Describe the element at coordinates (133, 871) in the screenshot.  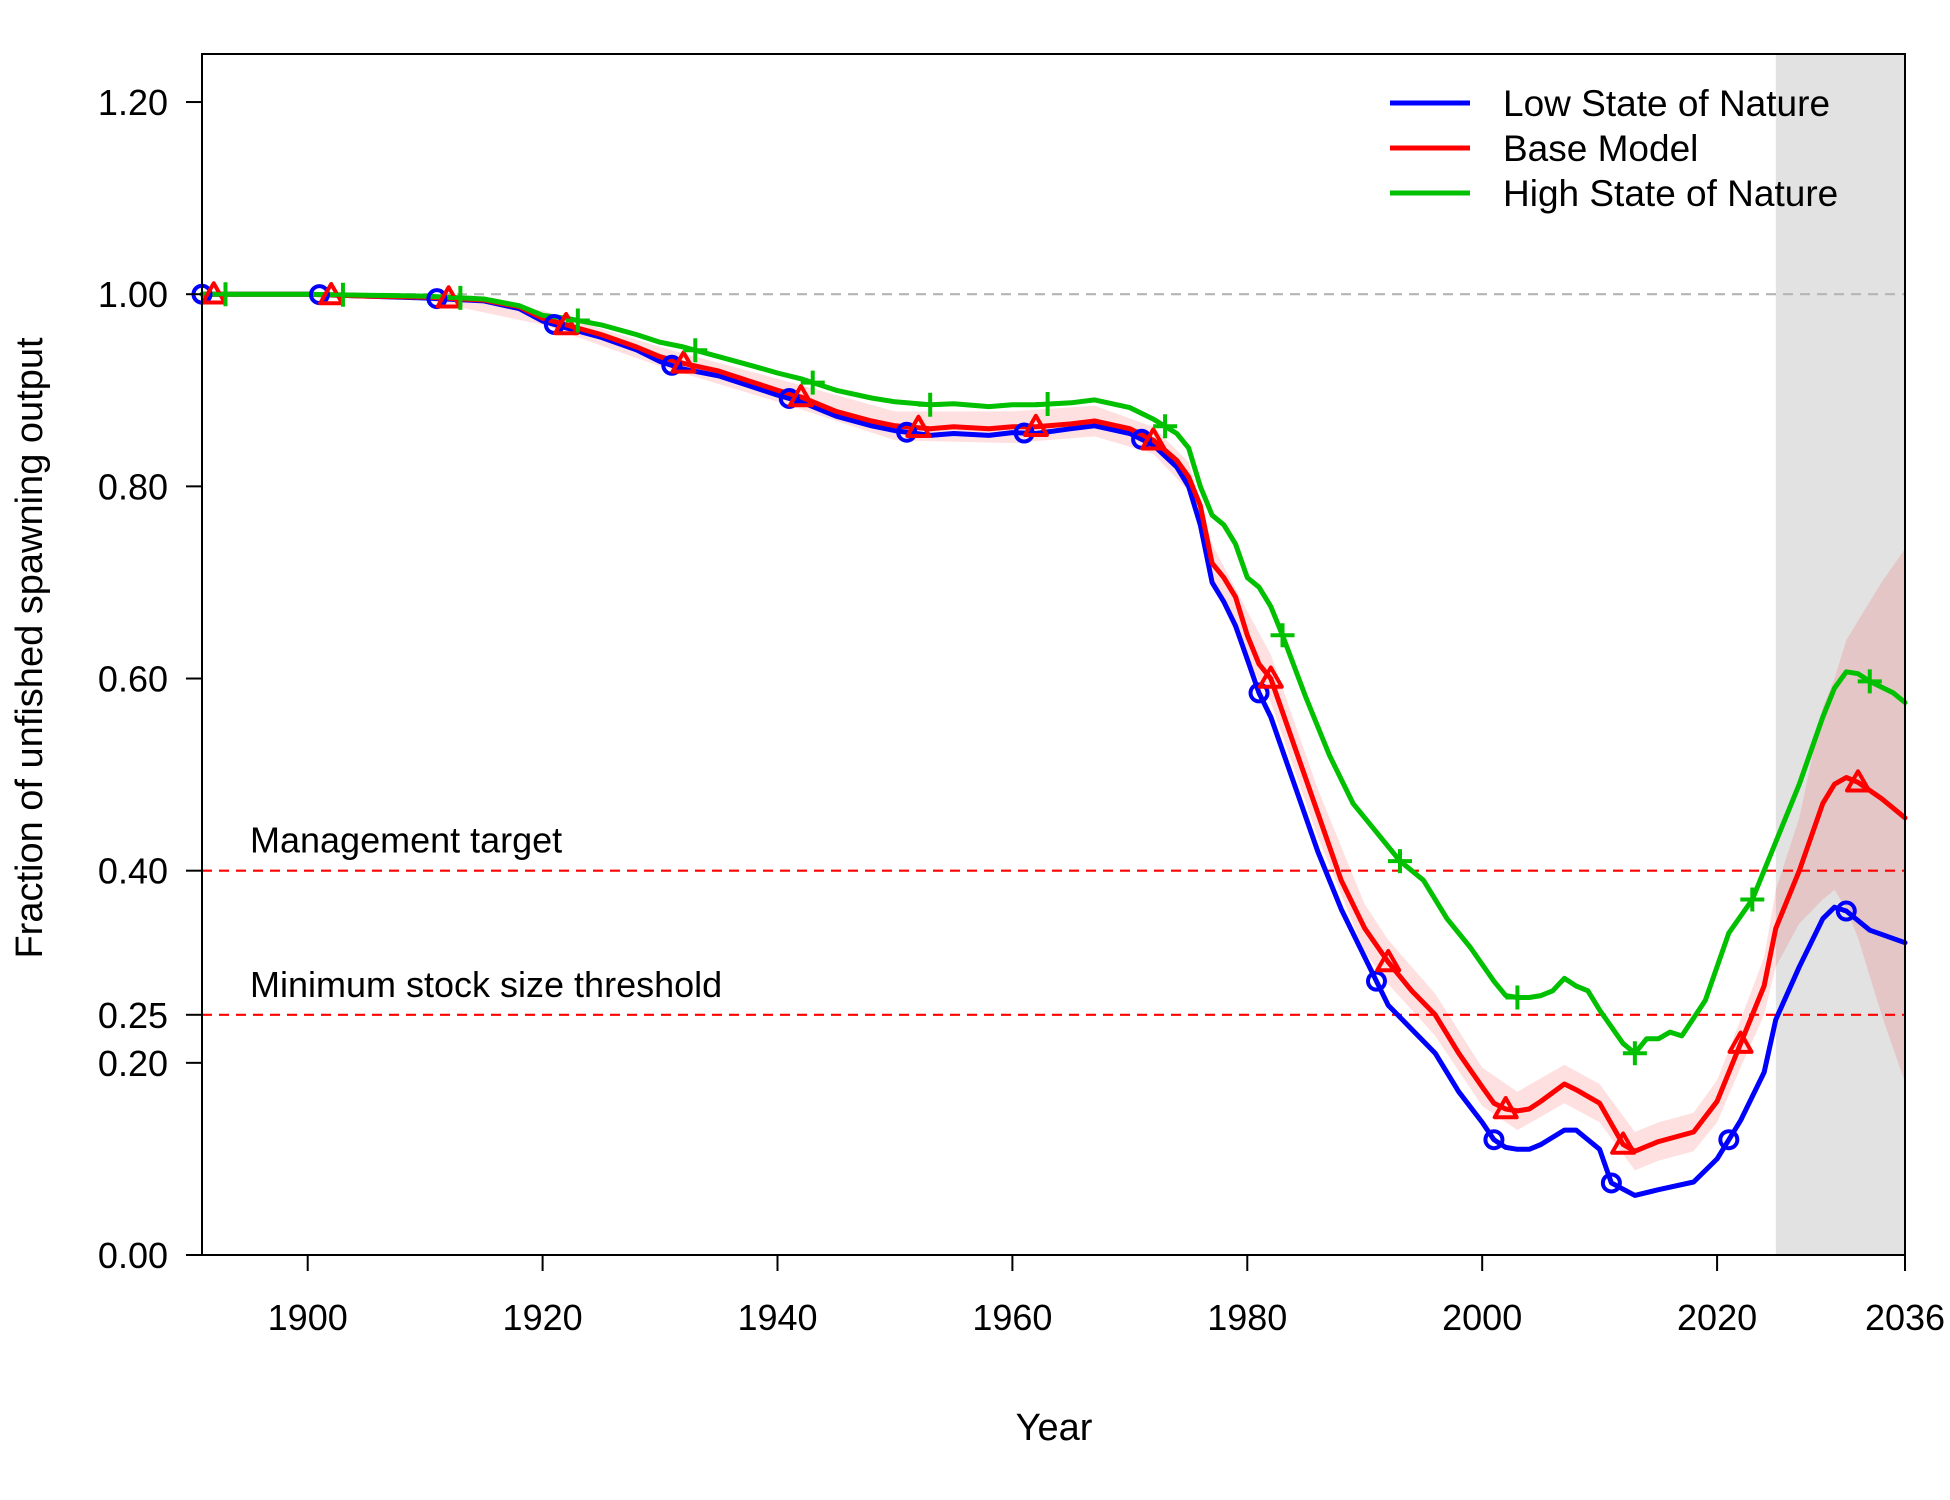
I see `y-tick-label-3: 0.40` at that location.